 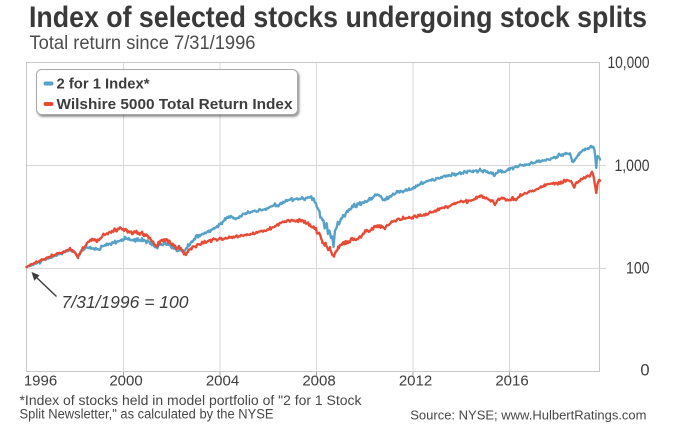 What do you see at coordinates (632, 166) in the screenshot?
I see `svg-text: 1,000` at bounding box center [632, 166].